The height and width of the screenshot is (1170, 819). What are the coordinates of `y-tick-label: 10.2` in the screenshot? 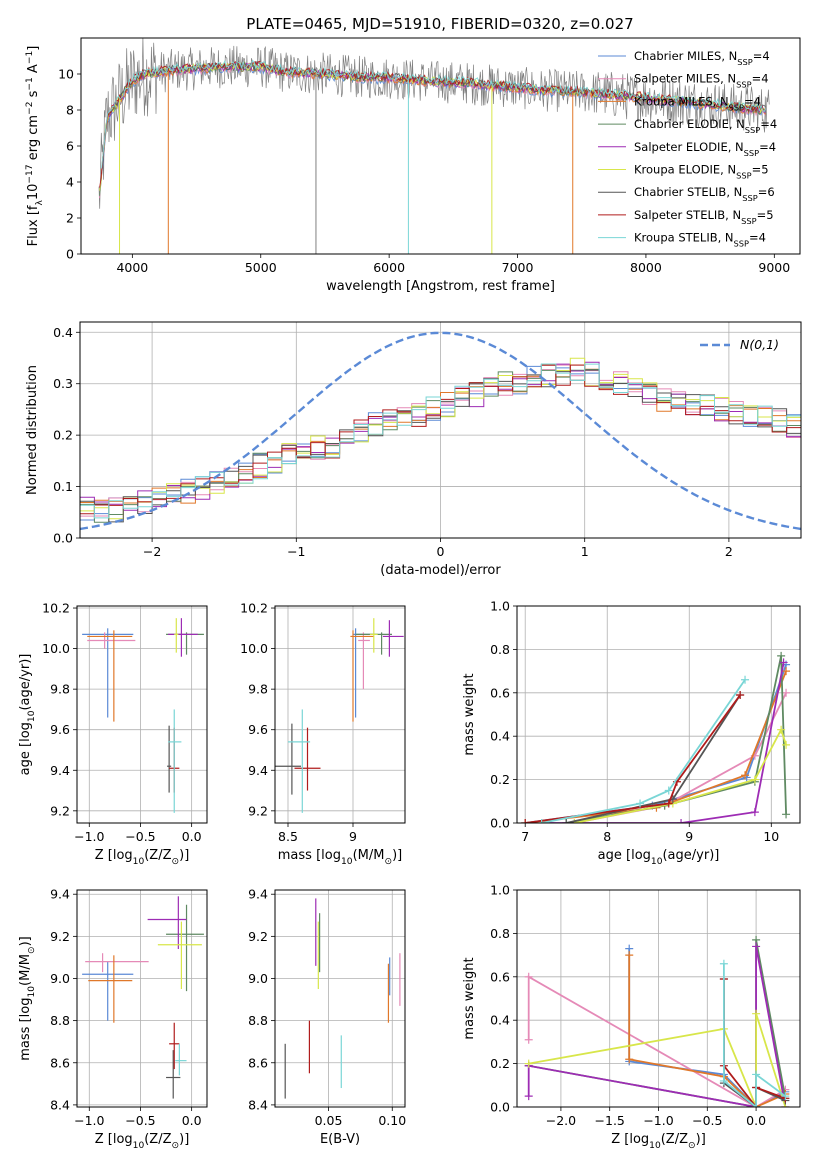 It's located at (254, 608).